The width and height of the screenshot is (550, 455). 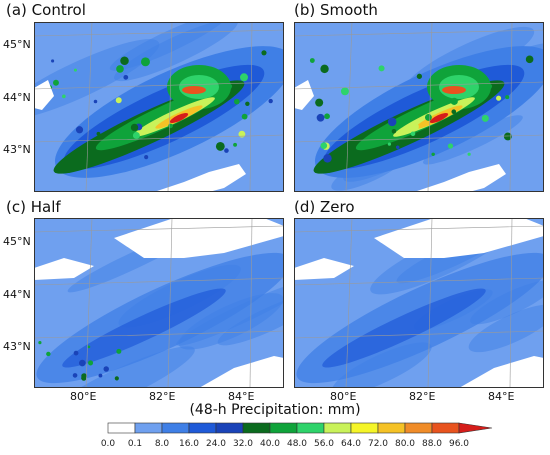 What do you see at coordinates (324, 444) in the screenshot?
I see `colorbar-tick-label: 56.0` at bounding box center [324, 444].